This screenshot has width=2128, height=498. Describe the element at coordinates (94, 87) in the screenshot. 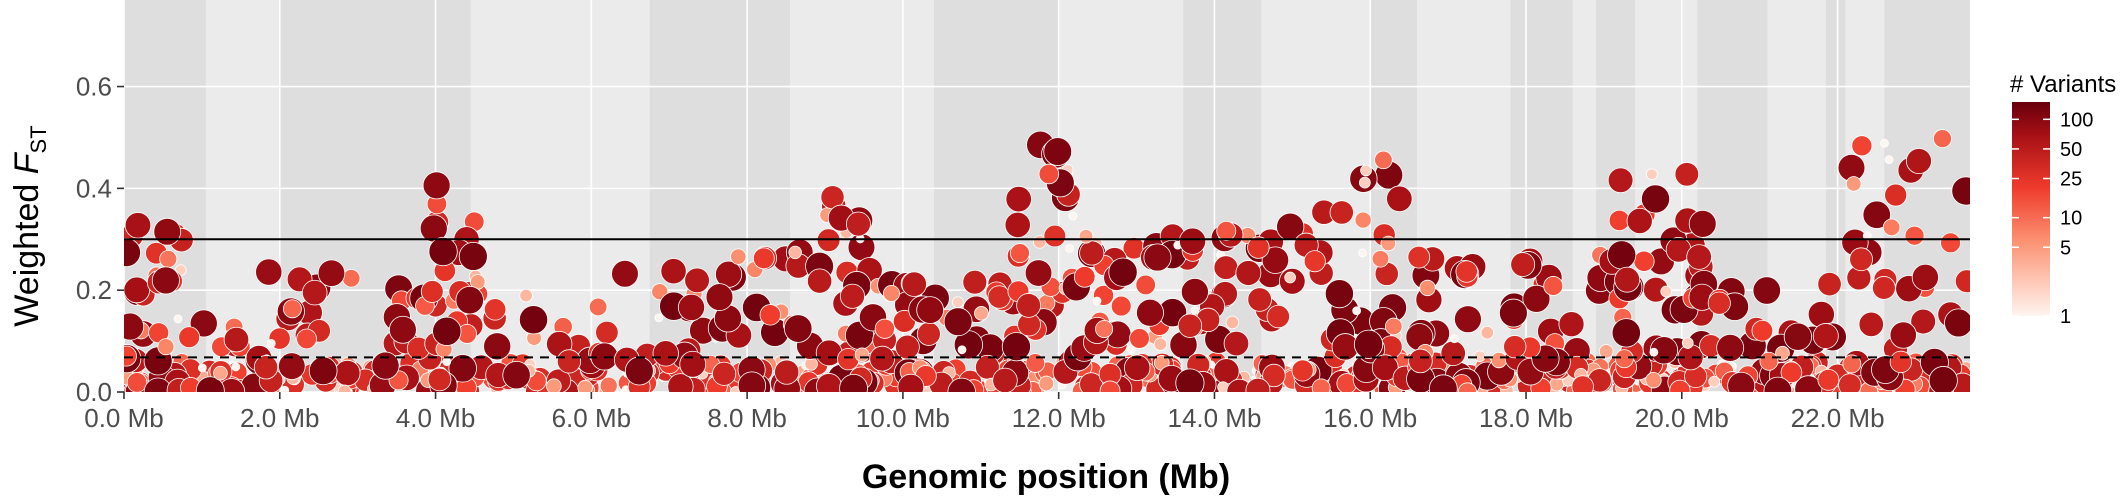

I see `y-tick-label: 0.6` at that location.